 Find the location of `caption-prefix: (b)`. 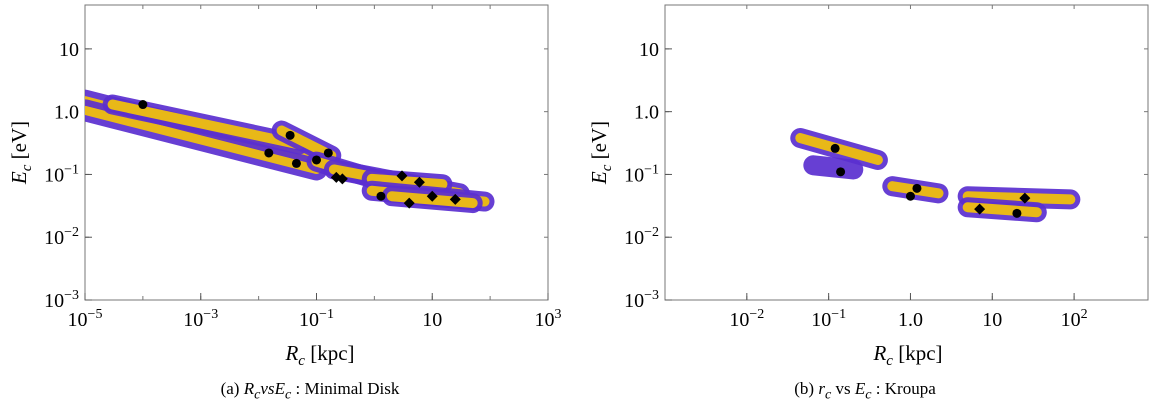

caption-prefix: (b) is located at coordinates (806, 388).